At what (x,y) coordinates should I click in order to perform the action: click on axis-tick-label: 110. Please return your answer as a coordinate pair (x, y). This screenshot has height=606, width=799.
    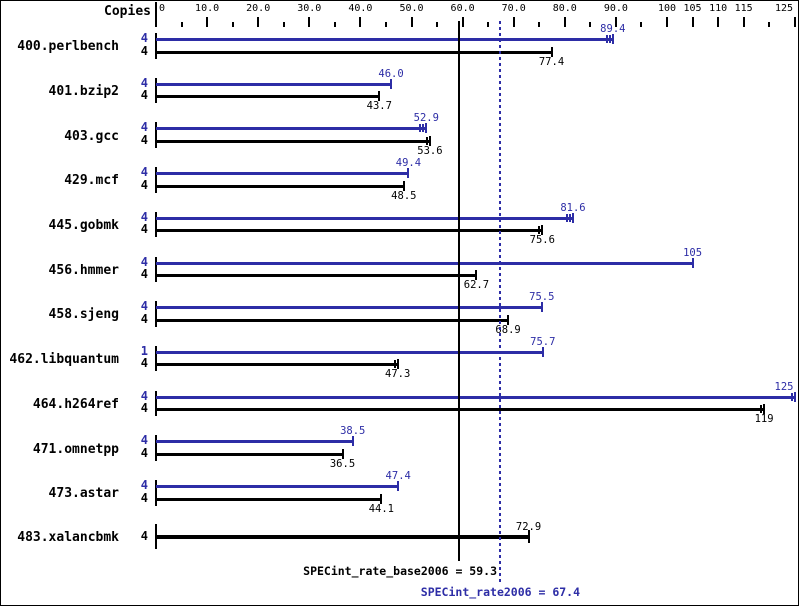
    Looking at the image, I should click on (718, 8).